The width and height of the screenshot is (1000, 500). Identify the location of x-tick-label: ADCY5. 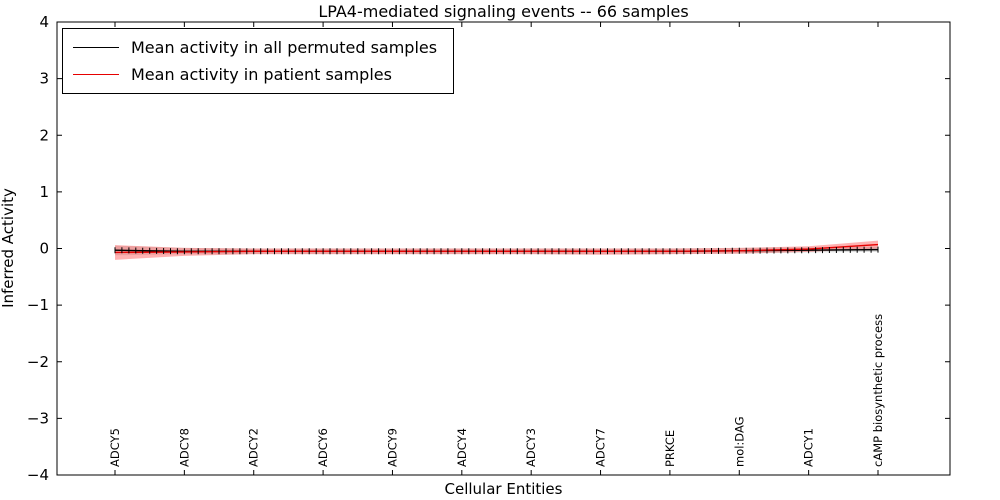
(115, 447).